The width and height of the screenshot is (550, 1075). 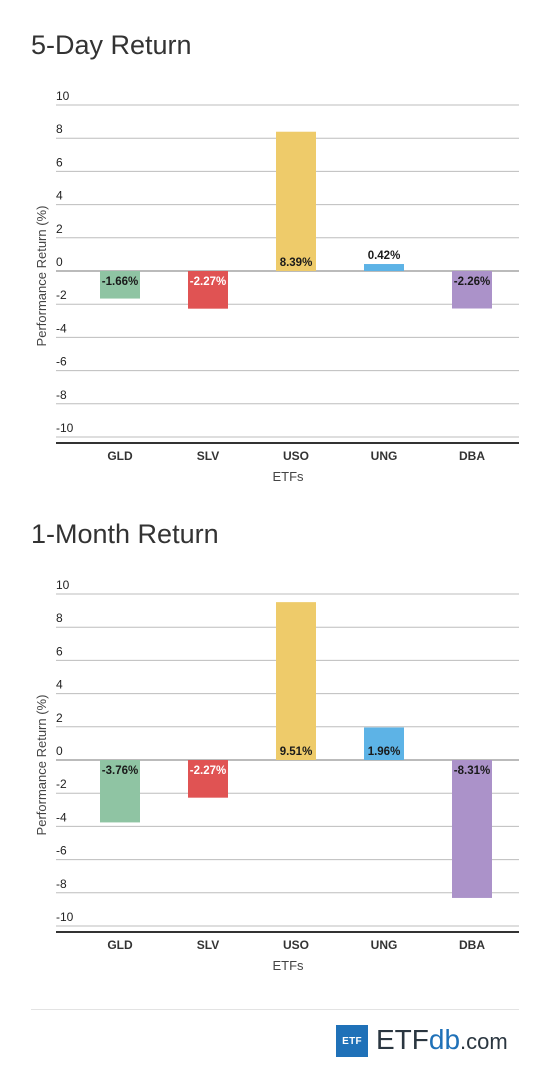 I want to click on logo-db: db, so click(x=444, y=1039).